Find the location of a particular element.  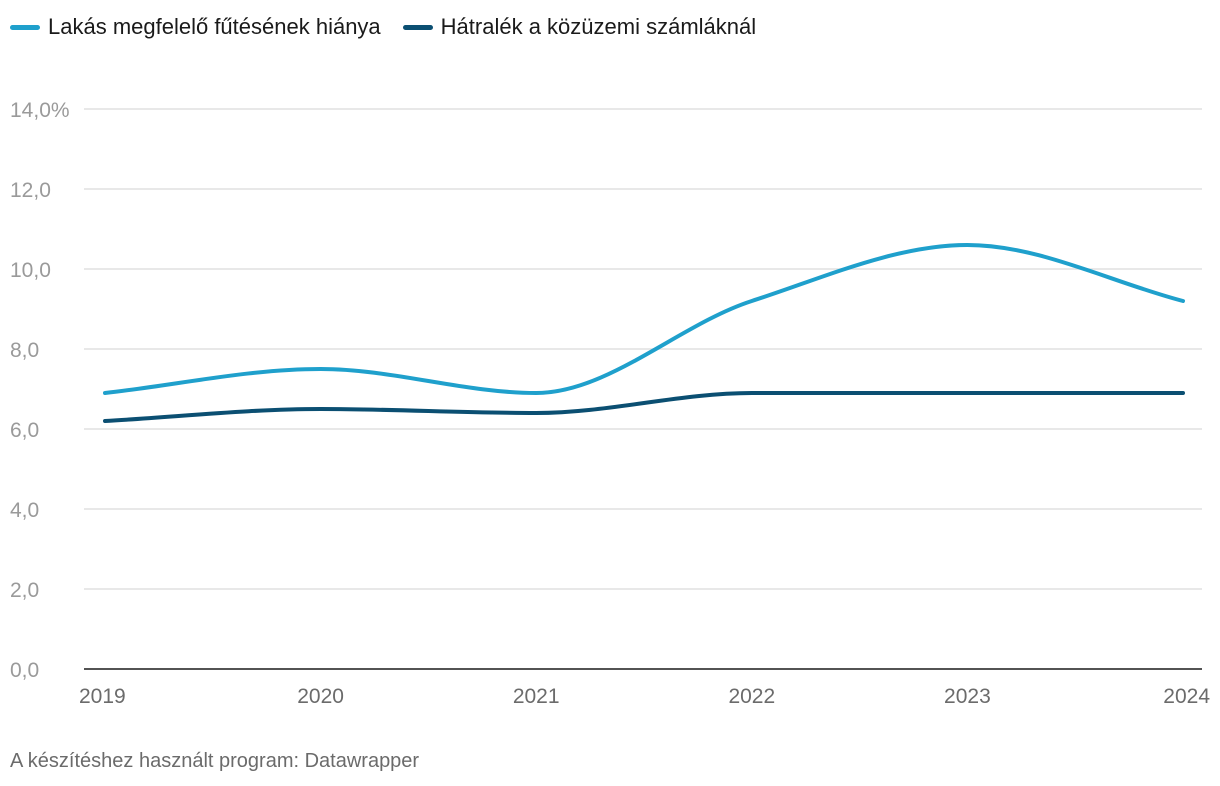

x-tick-label: 2023 is located at coordinates (967, 696).